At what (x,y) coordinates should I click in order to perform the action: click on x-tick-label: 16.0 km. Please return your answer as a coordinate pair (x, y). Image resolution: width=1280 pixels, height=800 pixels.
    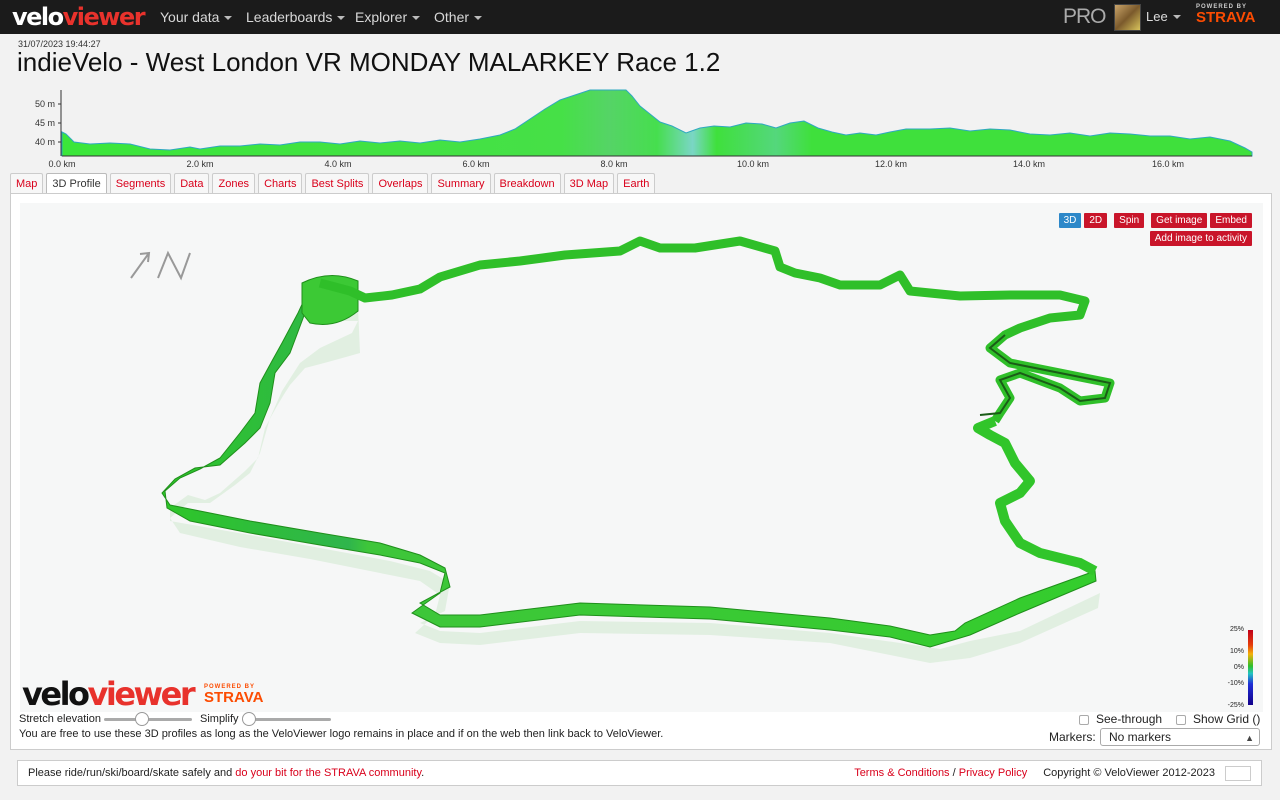
    Looking at the image, I should click on (1168, 164).